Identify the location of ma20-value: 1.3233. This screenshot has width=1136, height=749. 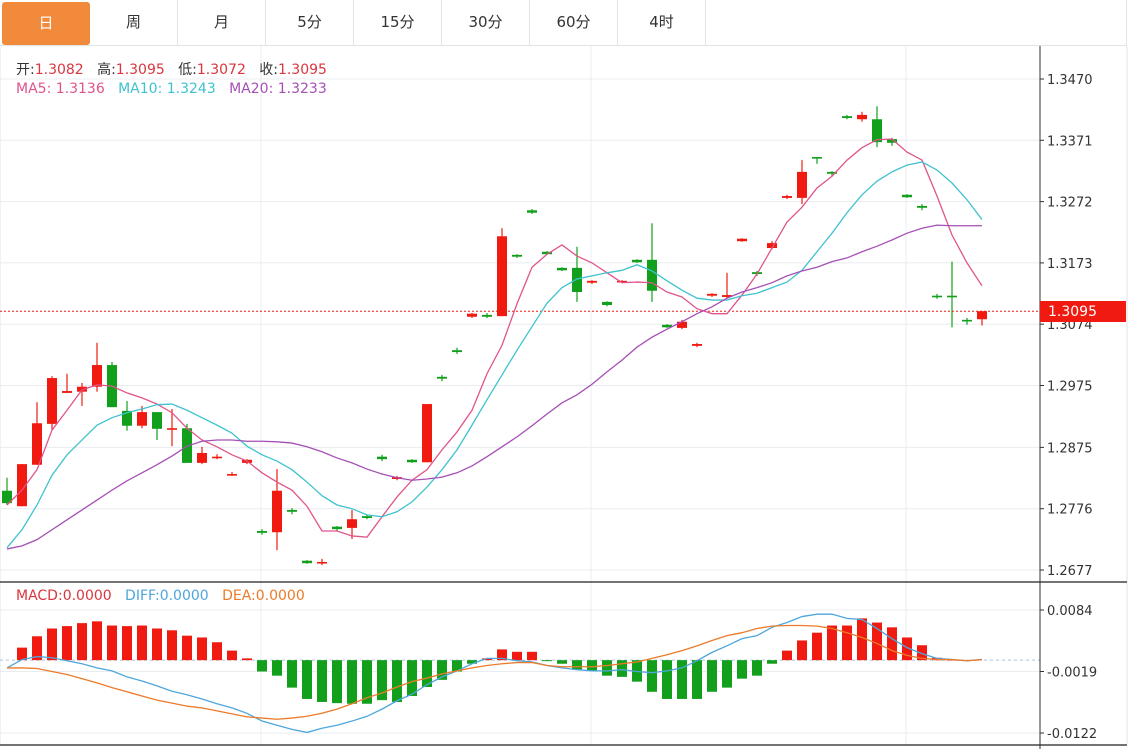
(302, 89).